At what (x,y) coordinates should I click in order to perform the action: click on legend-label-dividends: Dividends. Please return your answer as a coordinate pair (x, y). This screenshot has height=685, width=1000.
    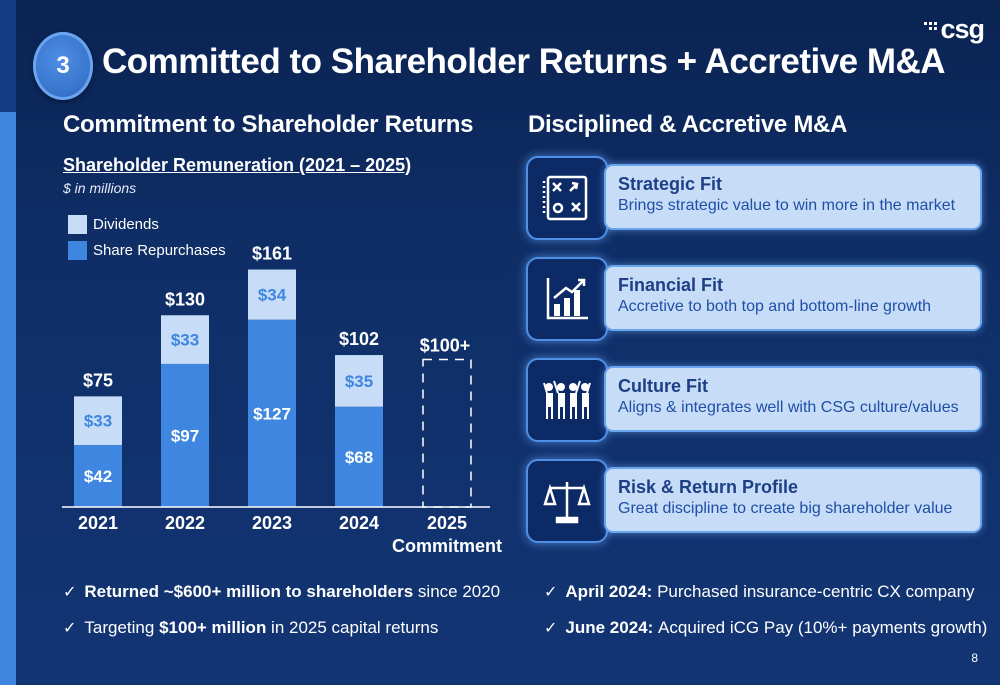
    Looking at the image, I should click on (126, 224).